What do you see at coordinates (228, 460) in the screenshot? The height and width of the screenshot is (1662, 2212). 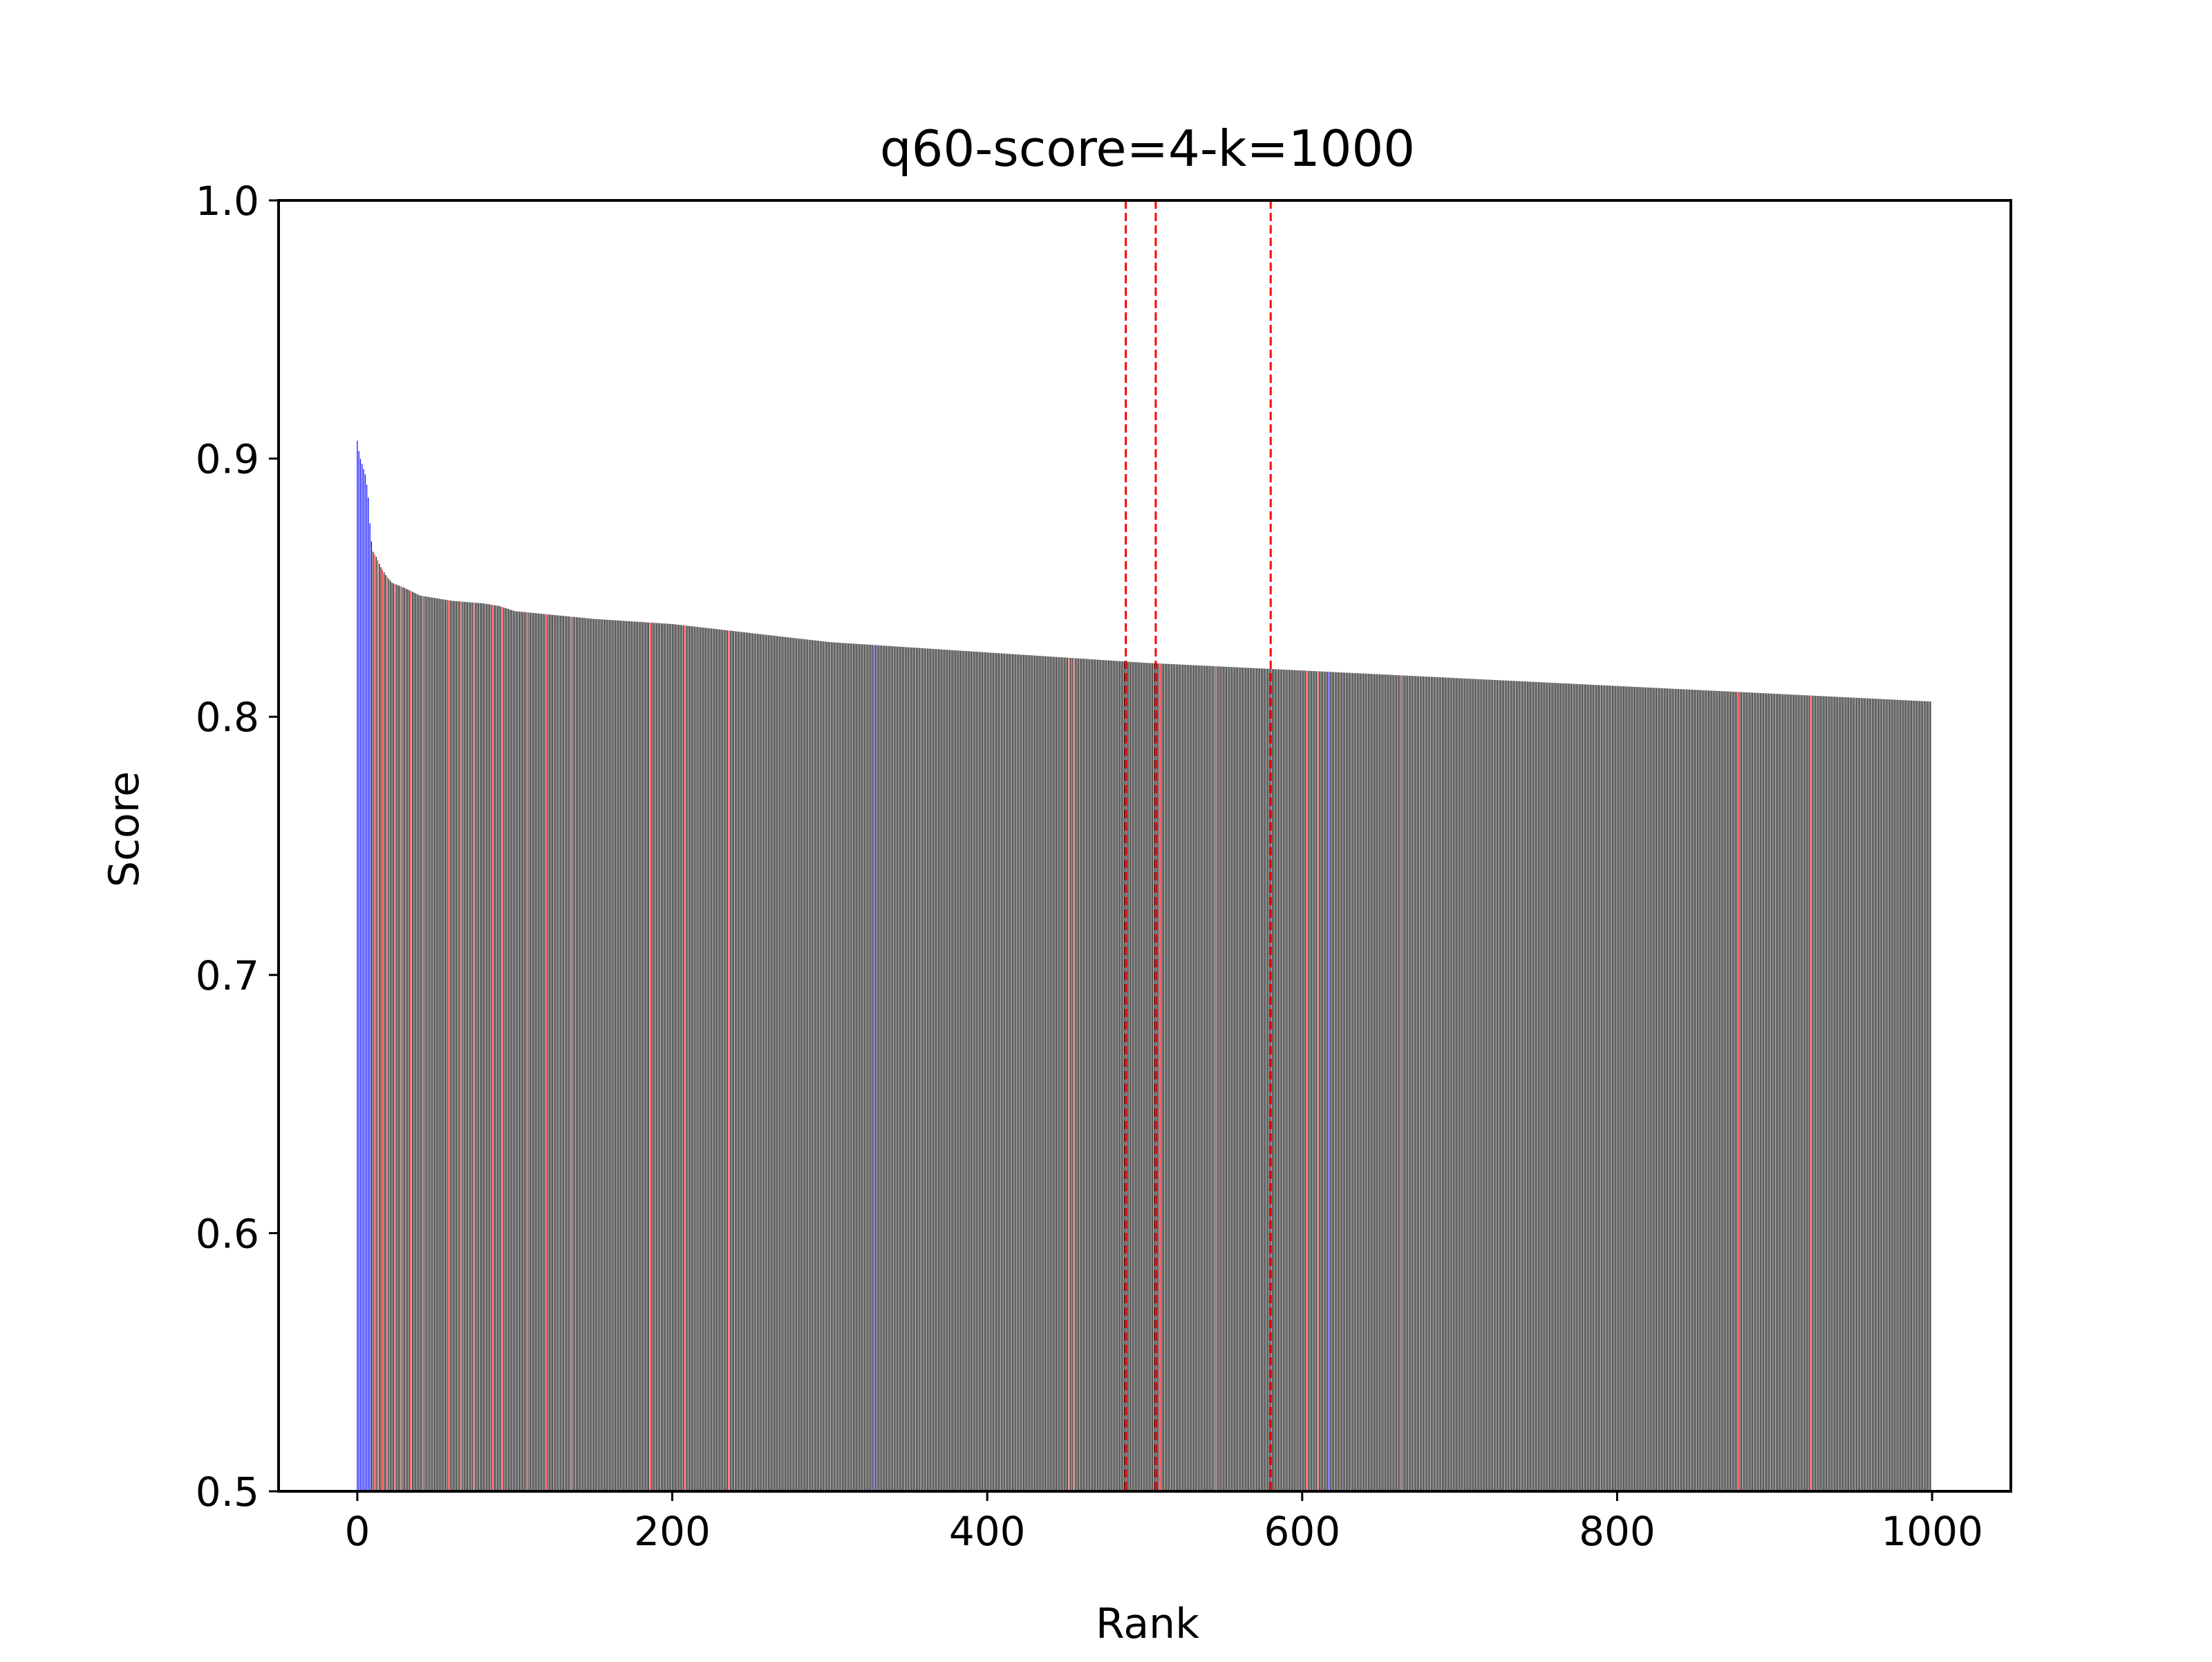 I see `y-tick-label: 0.9` at bounding box center [228, 460].